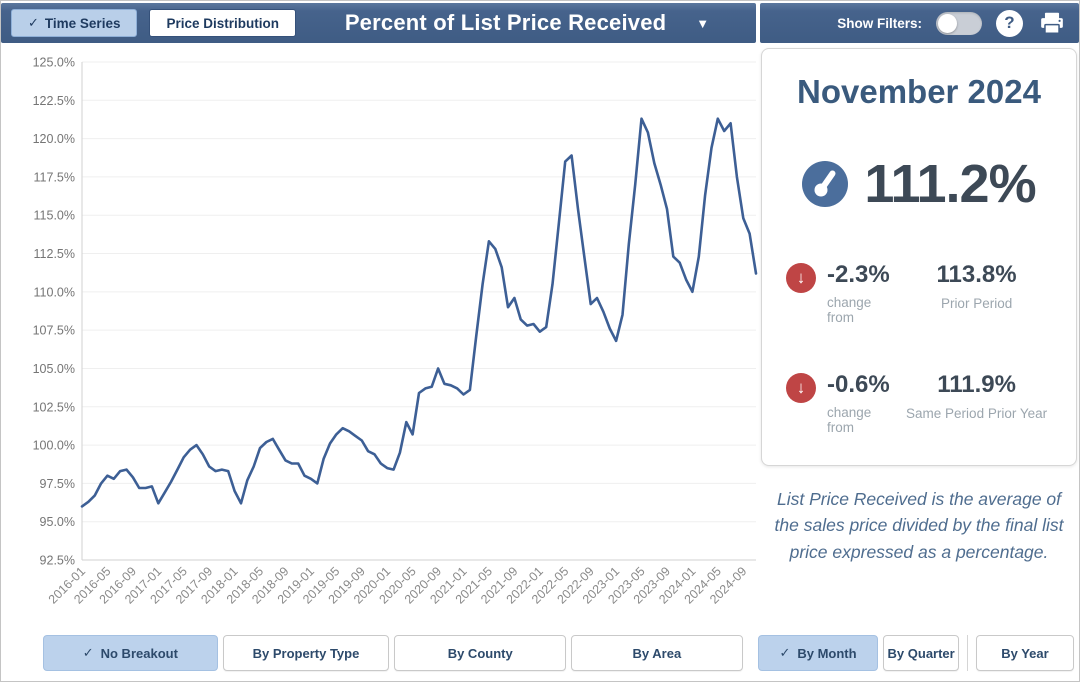 The height and width of the screenshot is (682, 1080). I want to click on change-value: -2.3%, so click(858, 274).